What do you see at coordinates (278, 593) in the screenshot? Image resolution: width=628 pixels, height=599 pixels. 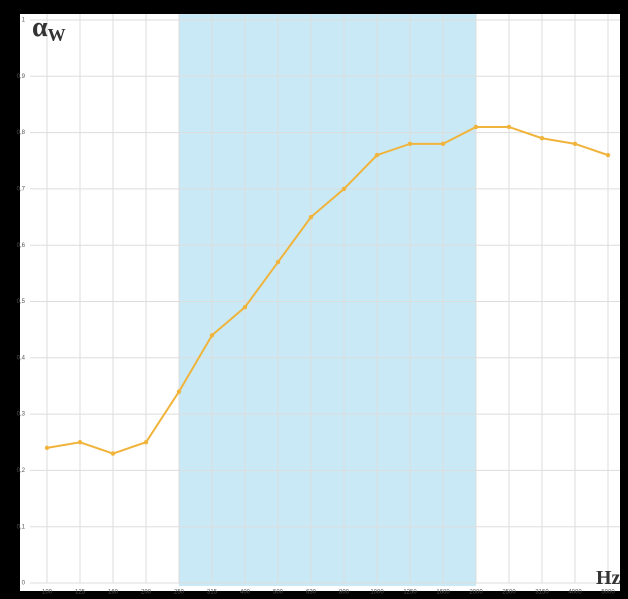 I see `x-tick-label: 500` at bounding box center [278, 593].